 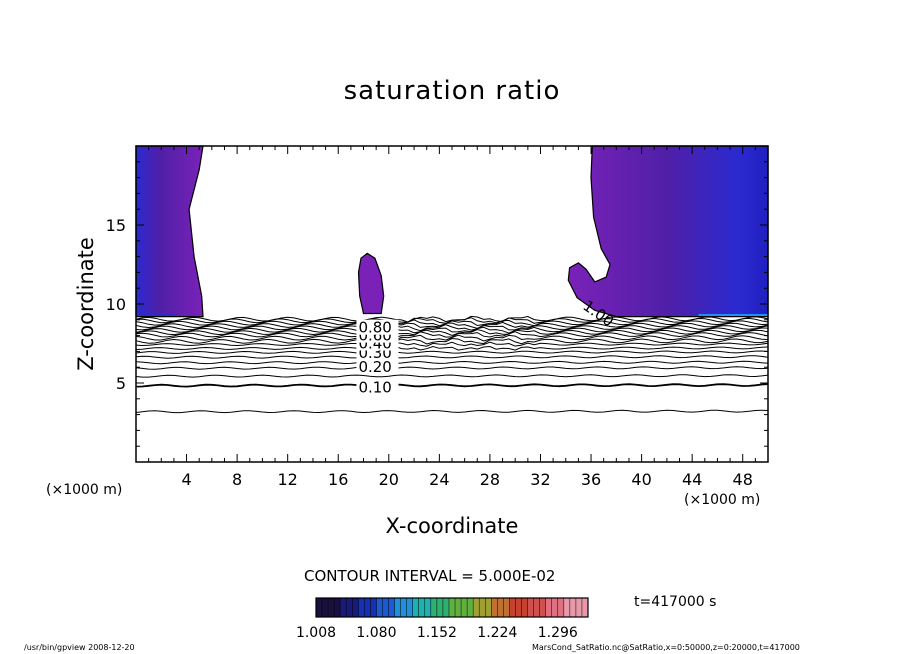 What do you see at coordinates (452, 91) in the screenshot?
I see `chart-title: saturation ratio` at bounding box center [452, 91].